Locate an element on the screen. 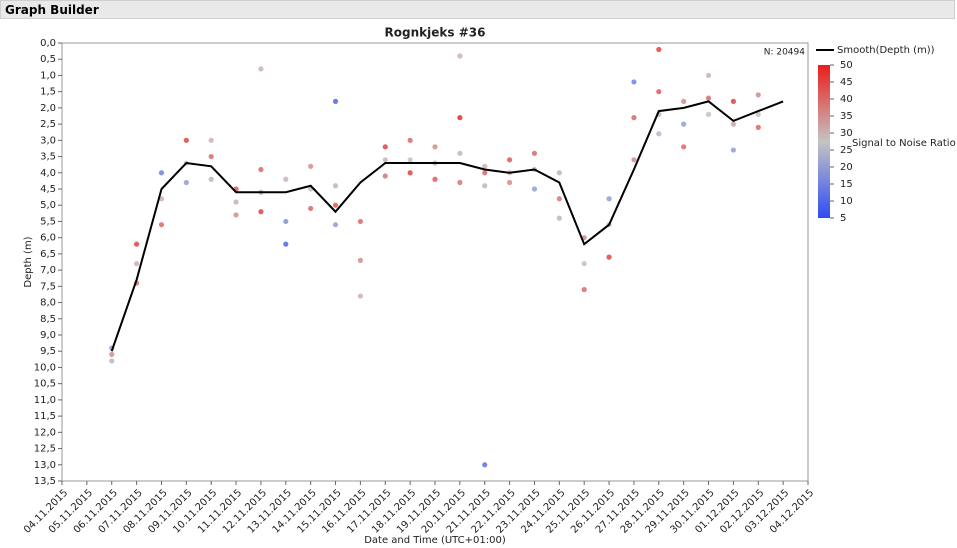 Image resolution: width=957 pixels, height=548 pixels. y-tick-label: 1,5 is located at coordinates (48, 92).